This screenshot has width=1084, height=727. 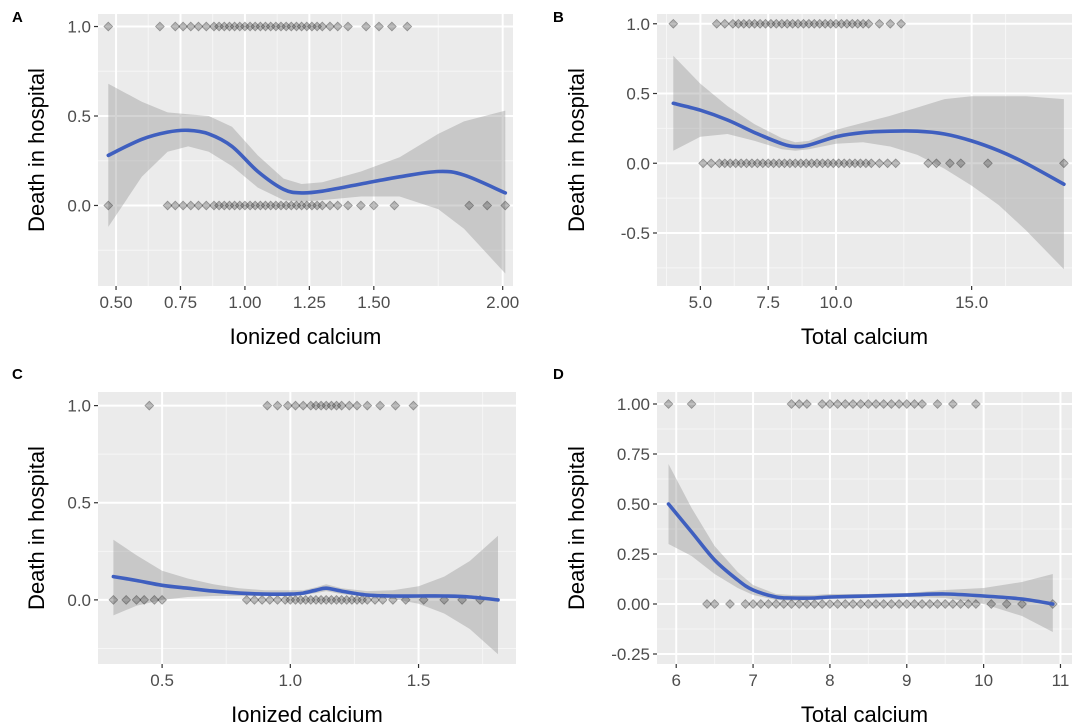 What do you see at coordinates (17, 374) in the screenshot?
I see `panel-letter: C` at bounding box center [17, 374].